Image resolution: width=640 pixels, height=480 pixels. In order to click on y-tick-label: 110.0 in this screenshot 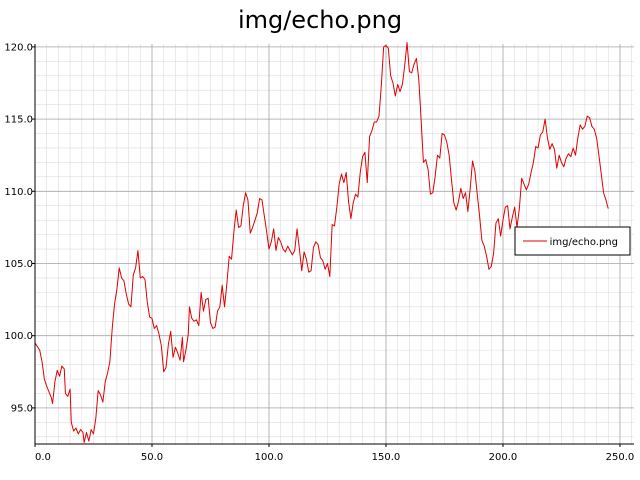, I will do `click(18, 192)`.